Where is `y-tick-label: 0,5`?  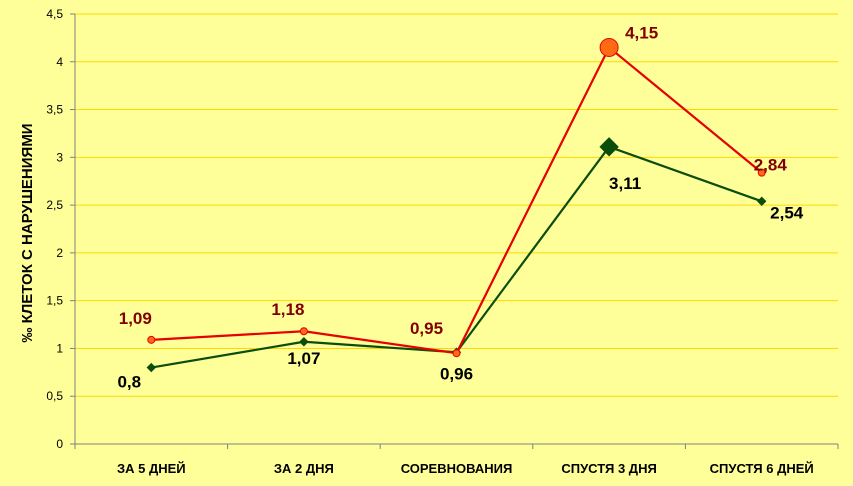
y-tick-label: 0,5 is located at coordinates (54, 396).